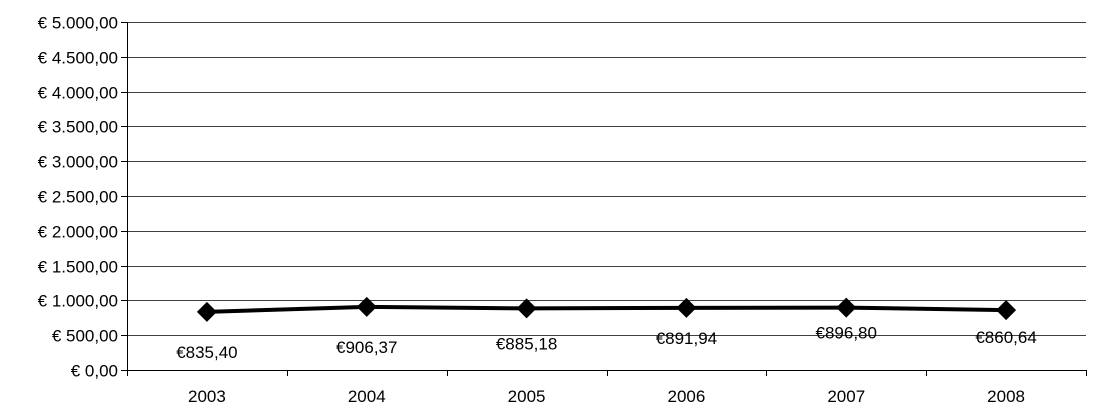 The width and height of the screenshot is (1097, 408). What do you see at coordinates (367, 396) in the screenshot?
I see `x-tick-label-2004: 2004` at bounding box center [367, 396].